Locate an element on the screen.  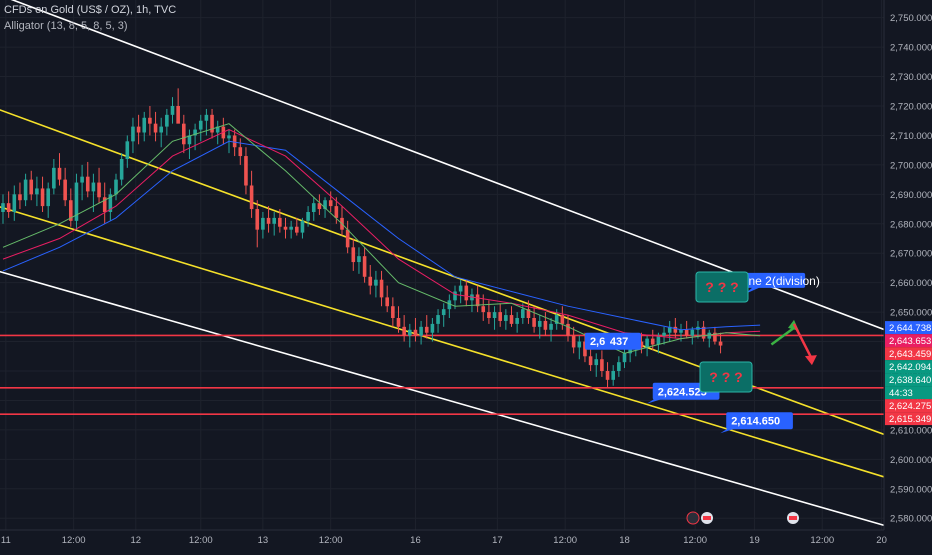
annotation-low-1: 2,624.525 is located at coordinates (682, 392).